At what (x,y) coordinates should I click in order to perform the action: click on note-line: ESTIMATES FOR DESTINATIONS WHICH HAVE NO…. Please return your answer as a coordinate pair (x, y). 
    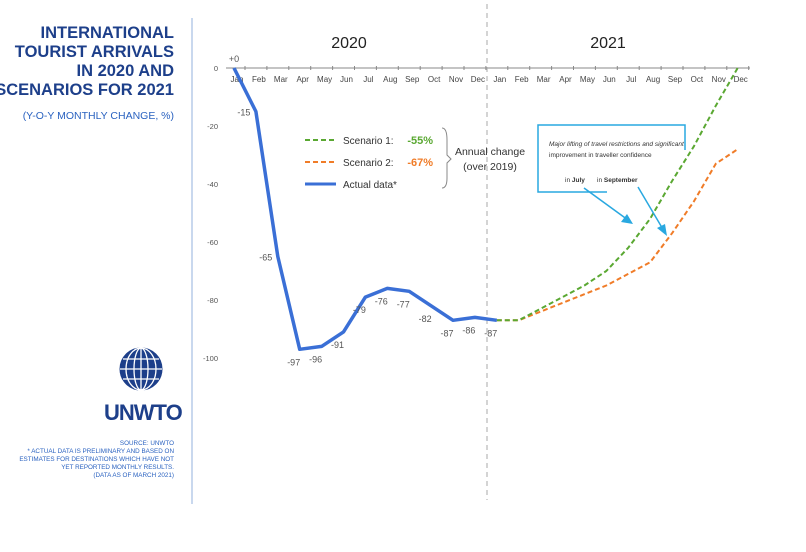
    Looking at the image, I should click on (96, 459).